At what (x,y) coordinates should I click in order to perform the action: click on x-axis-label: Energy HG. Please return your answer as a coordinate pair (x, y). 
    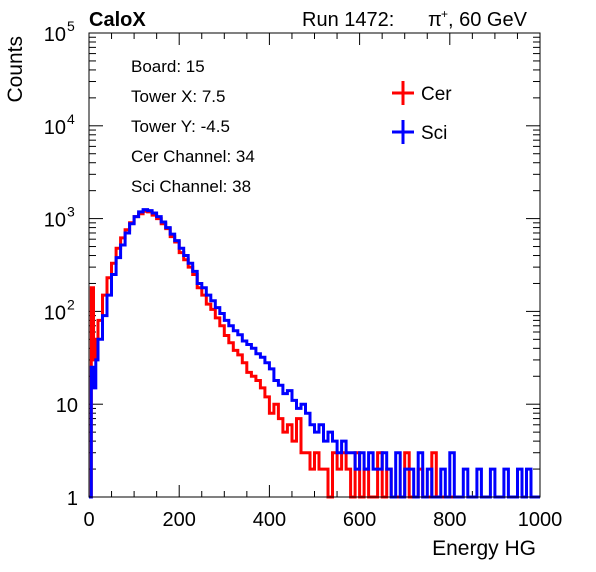
    Looking at the image, I should click on (484, 548).